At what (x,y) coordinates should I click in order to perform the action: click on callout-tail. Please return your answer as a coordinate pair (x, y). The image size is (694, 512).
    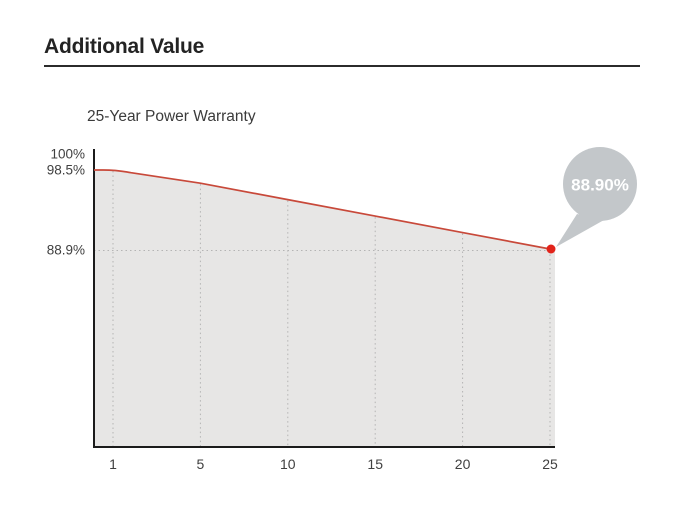
    Looking at the image, I should click on (580, 230).